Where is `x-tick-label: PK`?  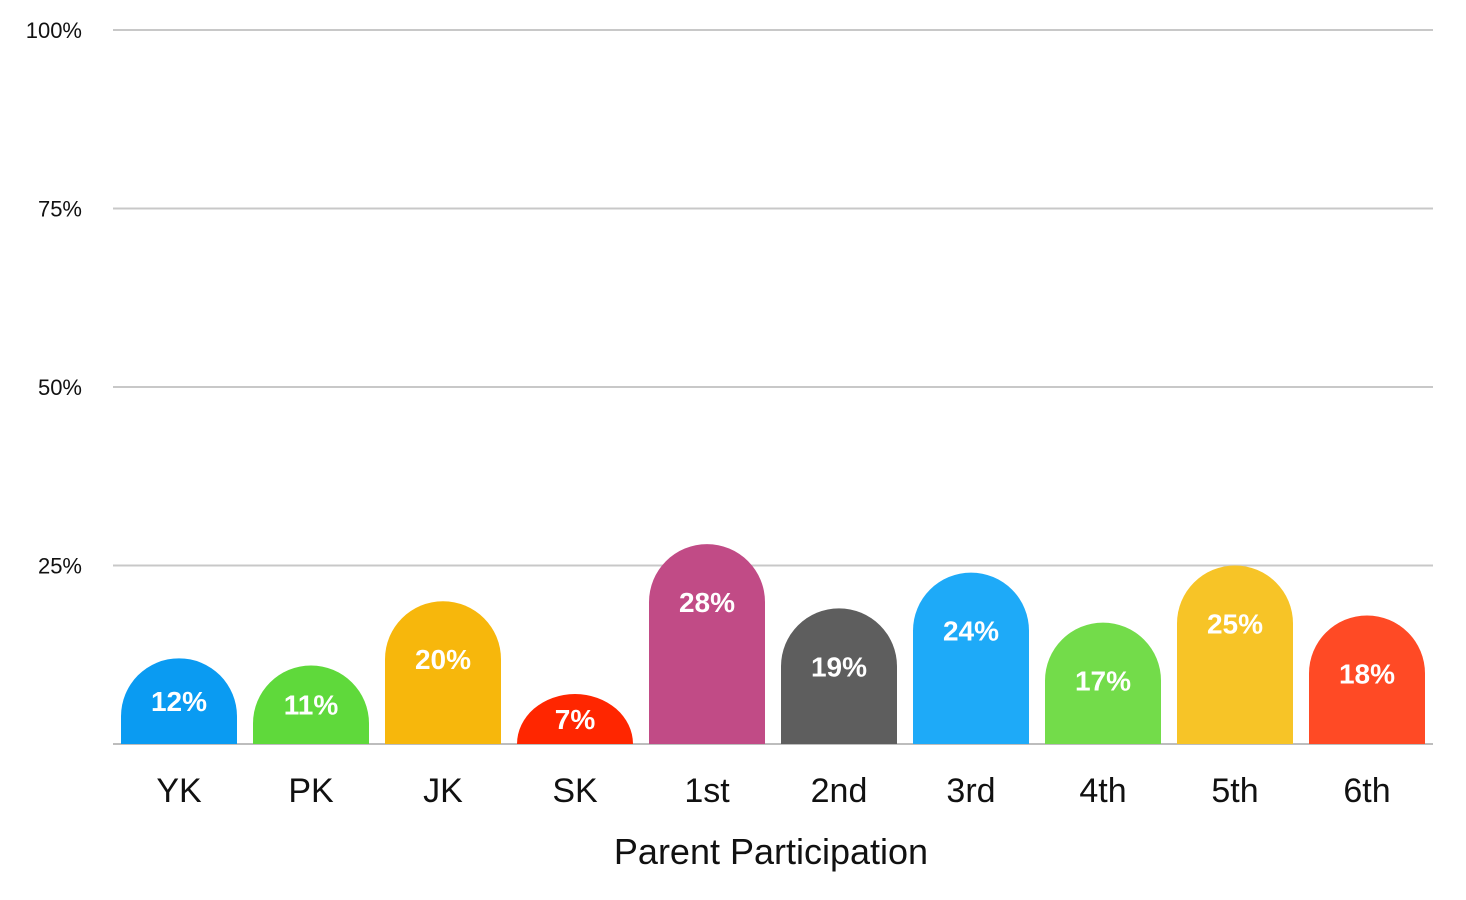 x-tick-label: PK is located at coordinates (311, 791).